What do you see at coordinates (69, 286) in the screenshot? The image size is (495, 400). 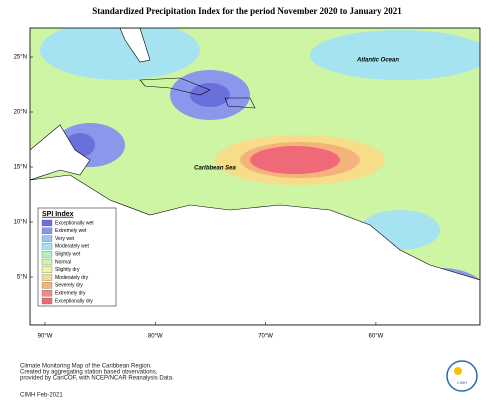 I see `legend-label: Severely dry` at bounding box center [69, 286].